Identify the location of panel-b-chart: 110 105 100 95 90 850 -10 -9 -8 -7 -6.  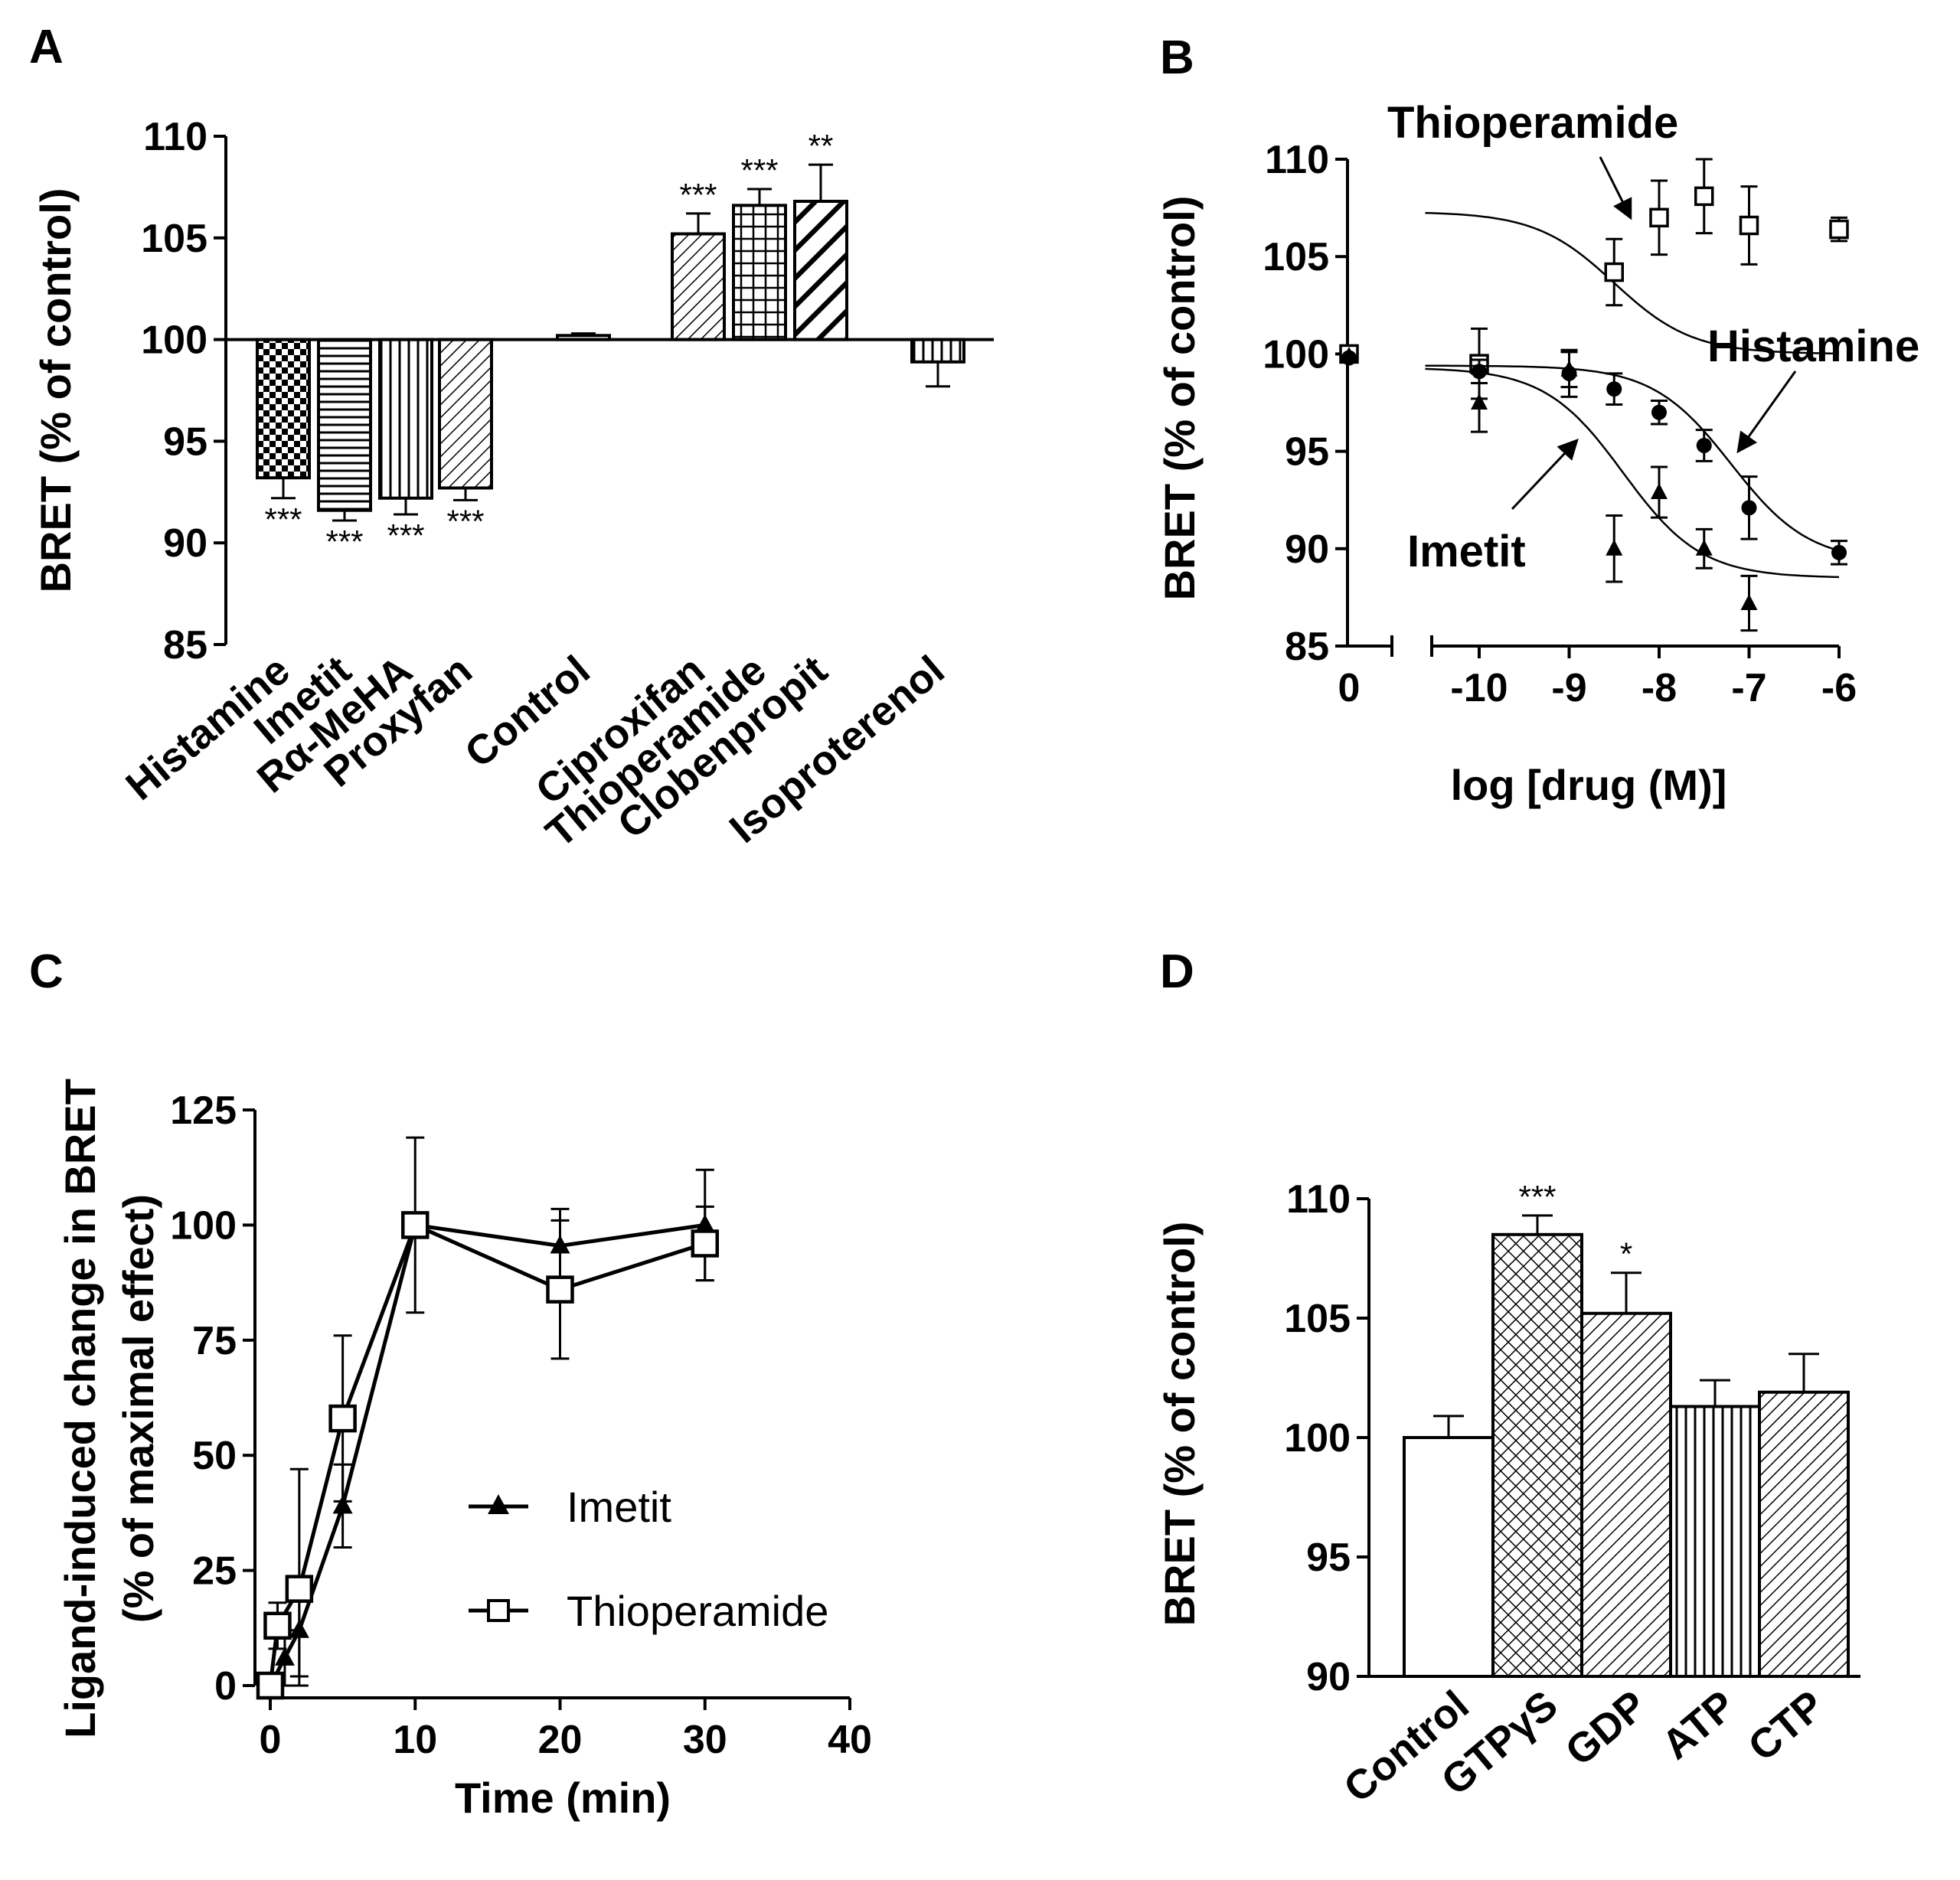
(1560, 424).